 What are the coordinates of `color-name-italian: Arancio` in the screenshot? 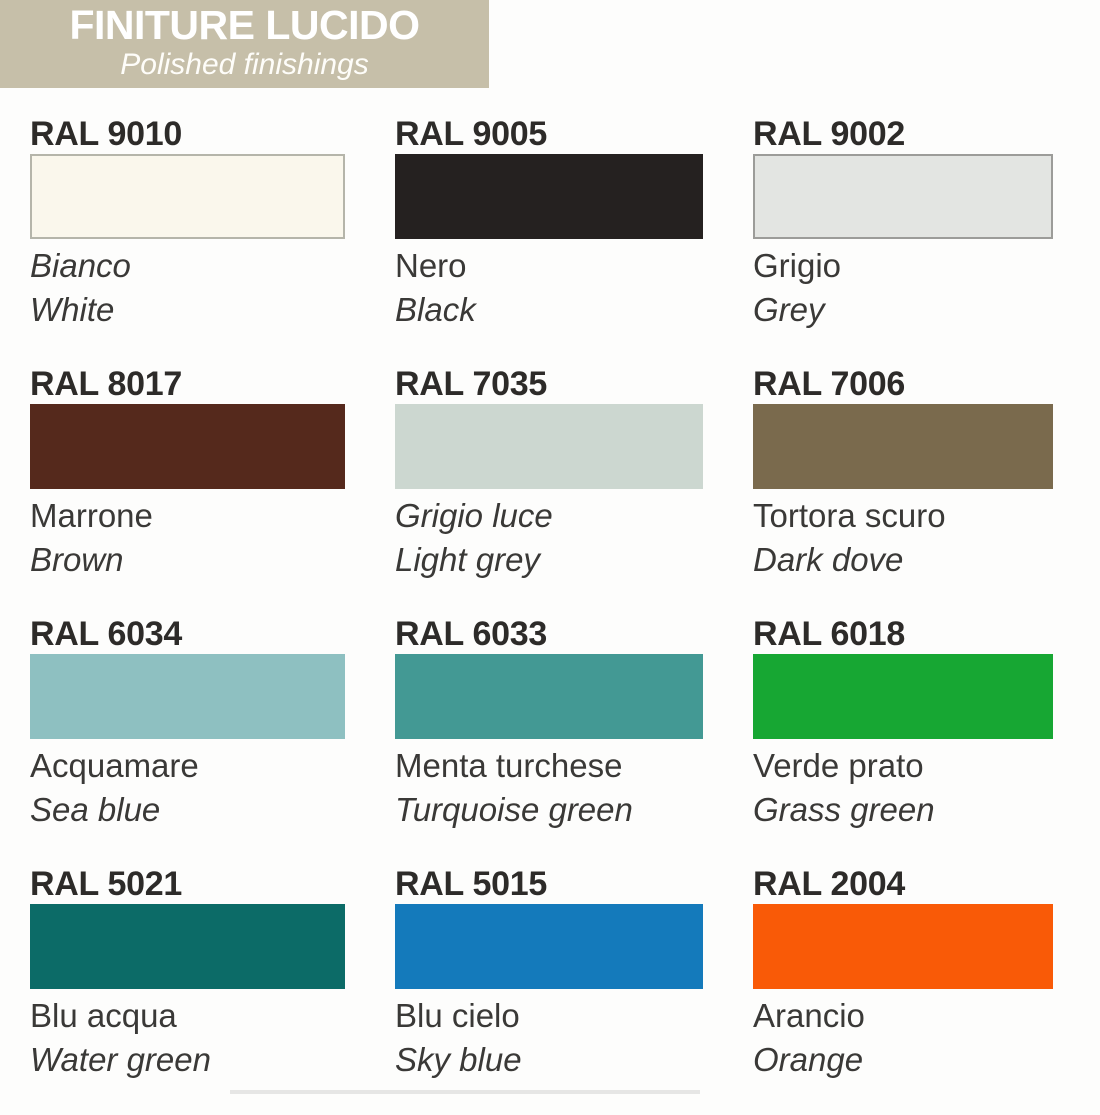 It's located at (809, 1015).